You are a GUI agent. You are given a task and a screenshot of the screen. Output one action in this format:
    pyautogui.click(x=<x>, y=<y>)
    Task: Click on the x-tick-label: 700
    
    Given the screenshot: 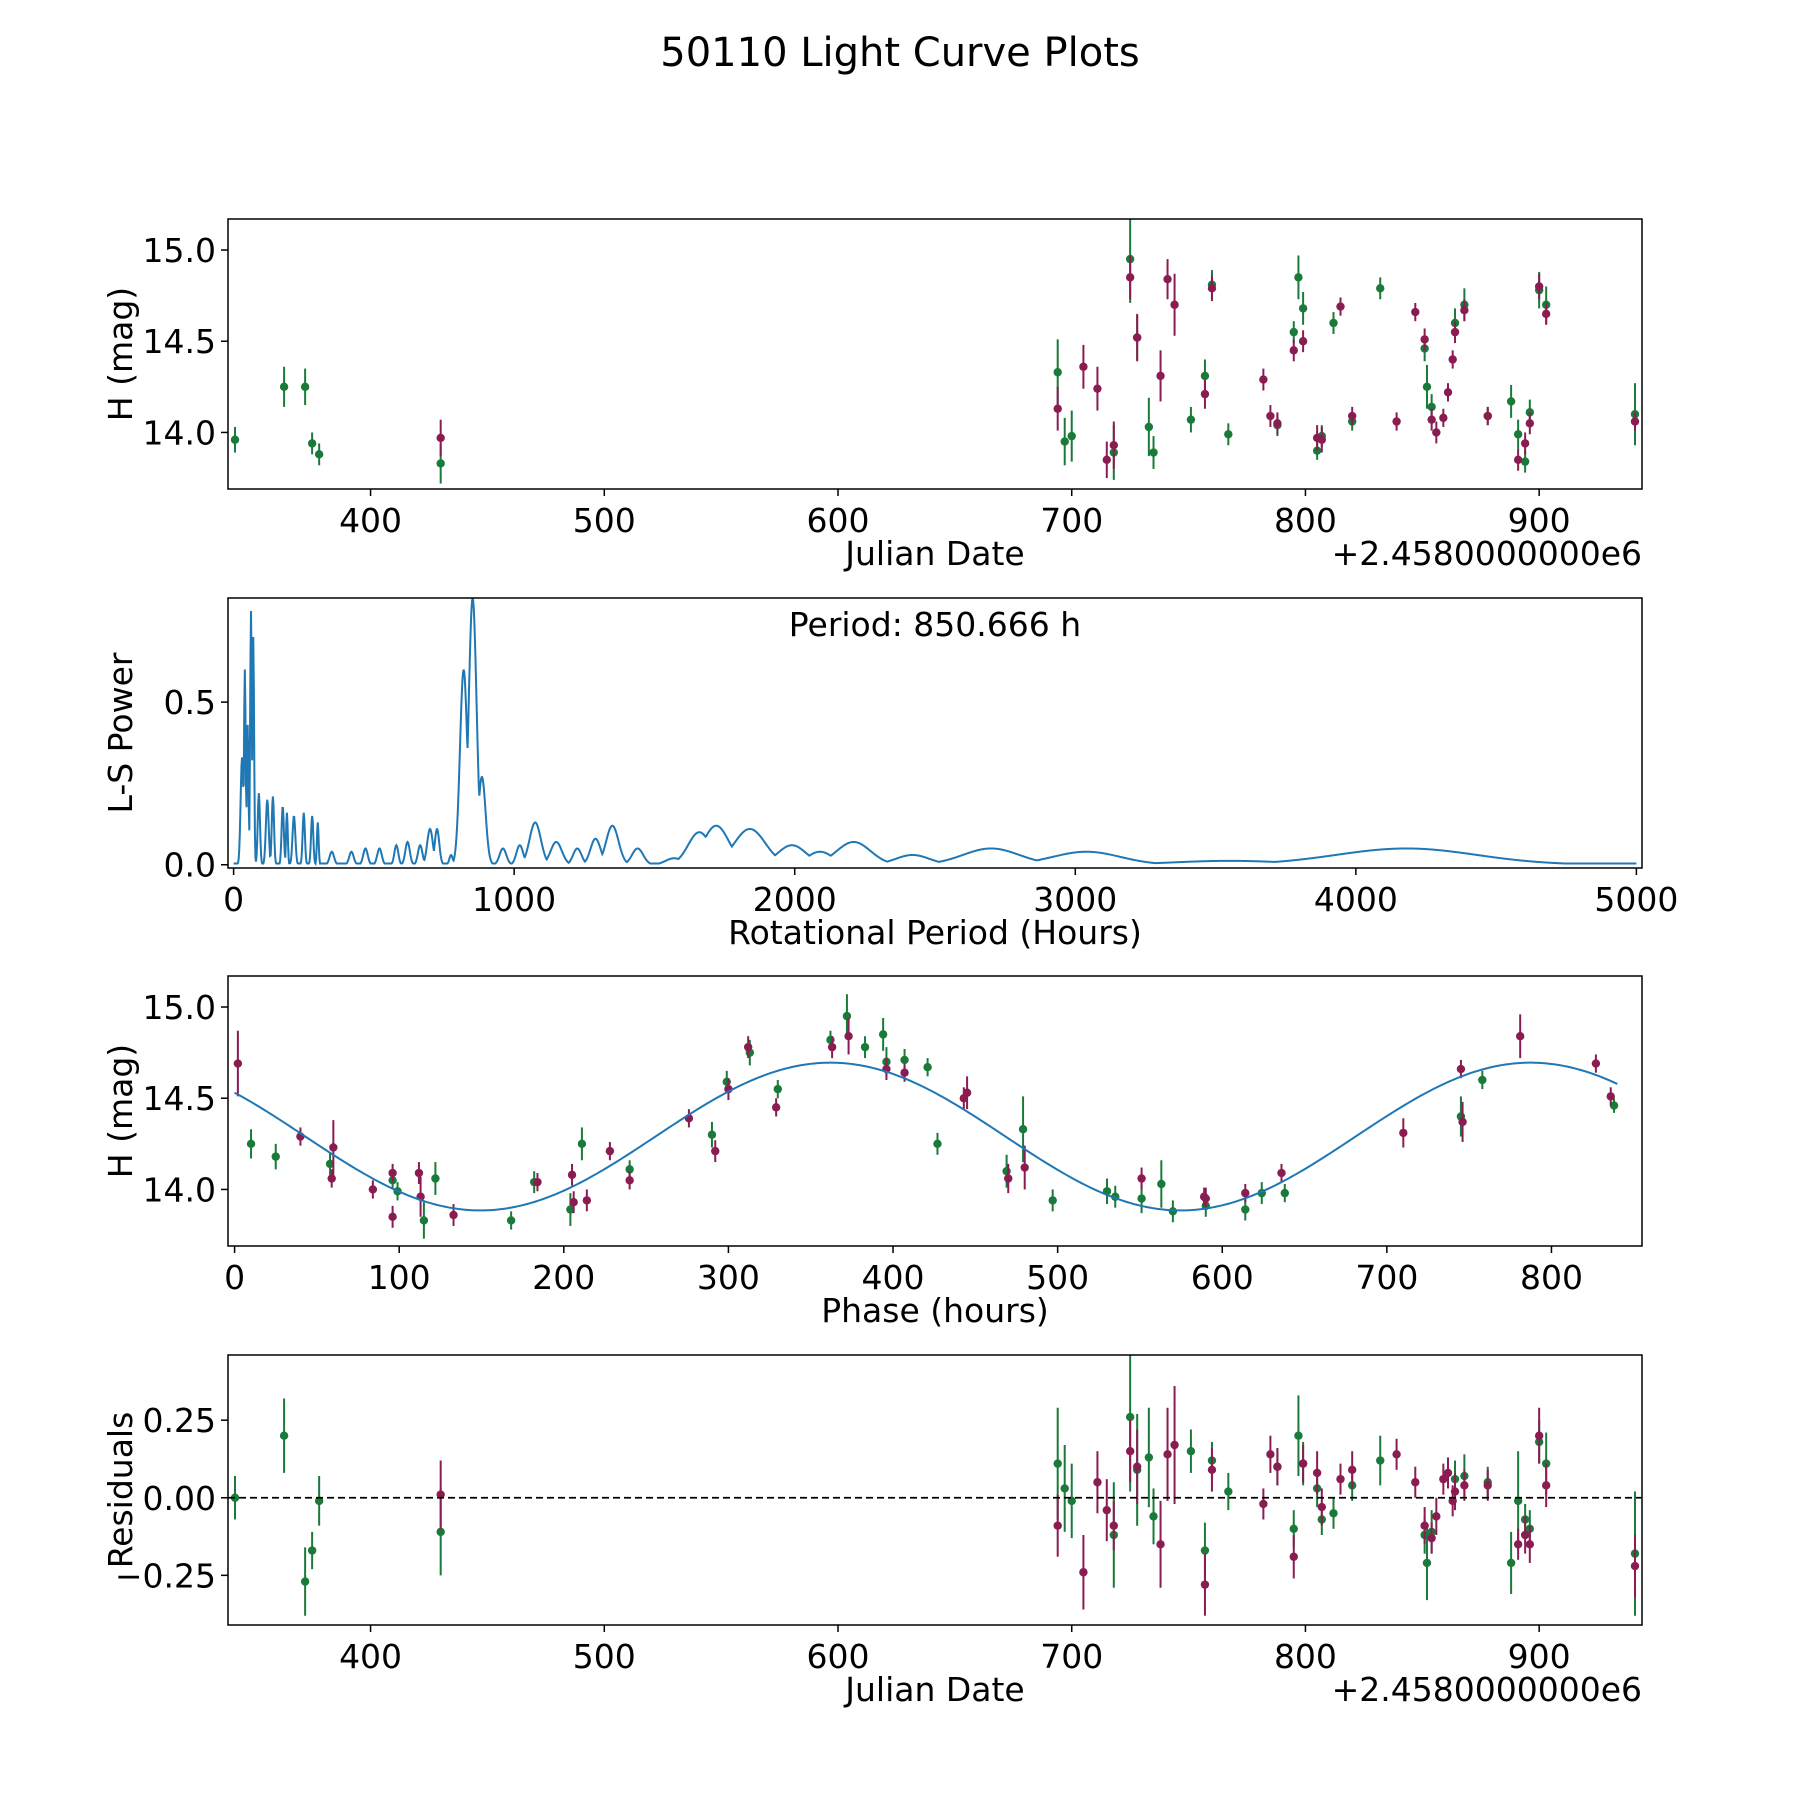 What is the action you would take?
    pyautogui.click(x=1071, y=520)
    